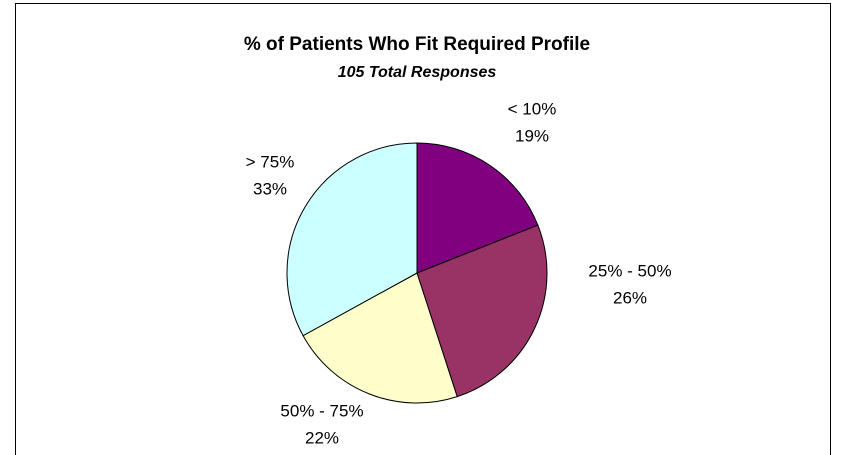 The width and height of the screenshot is (846, 455). What do you see at coordinates (321, 410) in the screenshot?
I see `slice-label: 50% - 75%` at bounding box center [321, 410].